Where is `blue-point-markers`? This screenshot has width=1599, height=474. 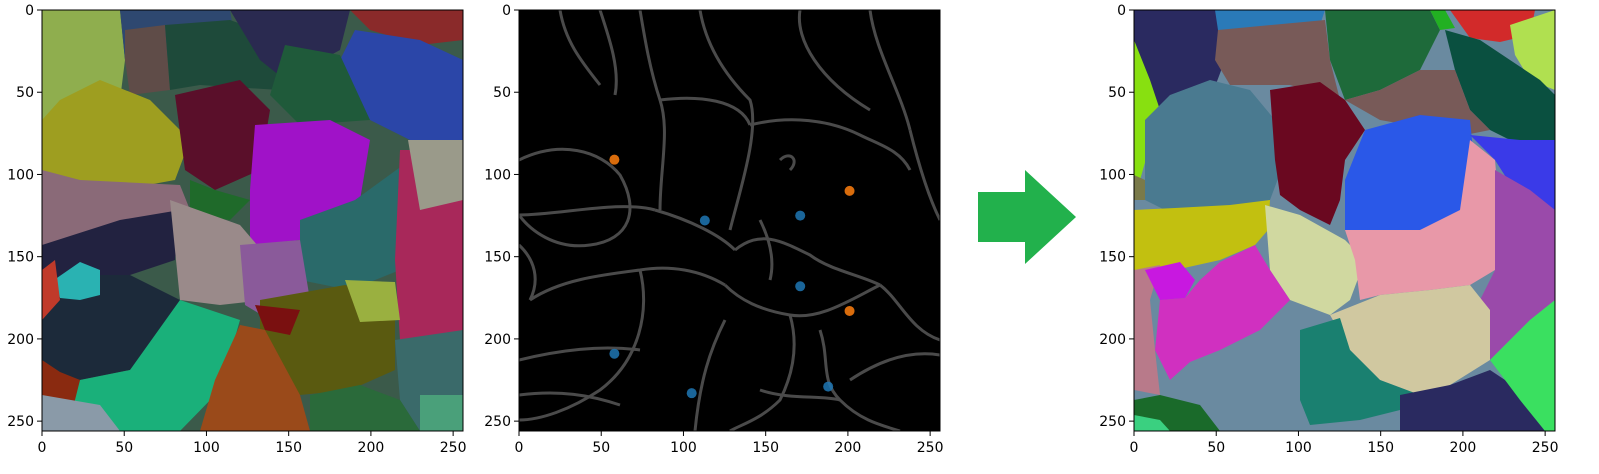
blue-point-markers is located at coordinates (721, 304).